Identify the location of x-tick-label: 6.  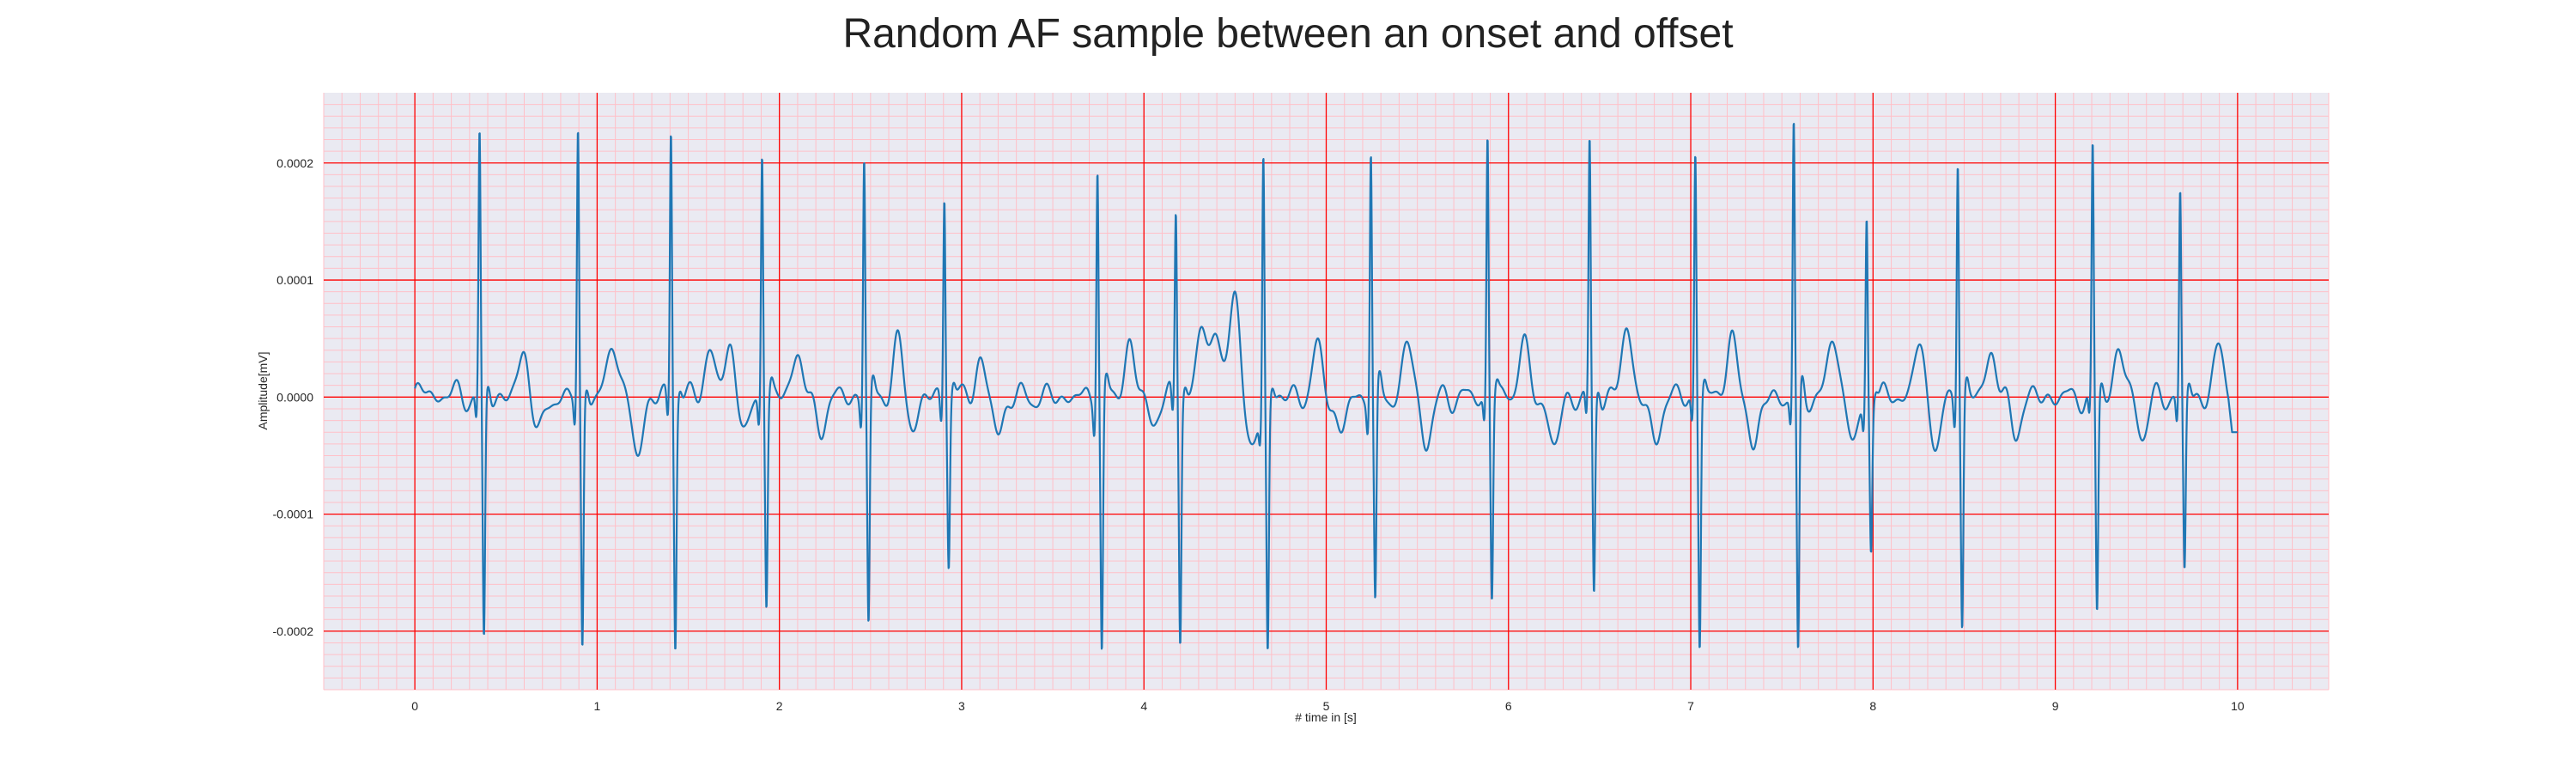
(1508, 706).